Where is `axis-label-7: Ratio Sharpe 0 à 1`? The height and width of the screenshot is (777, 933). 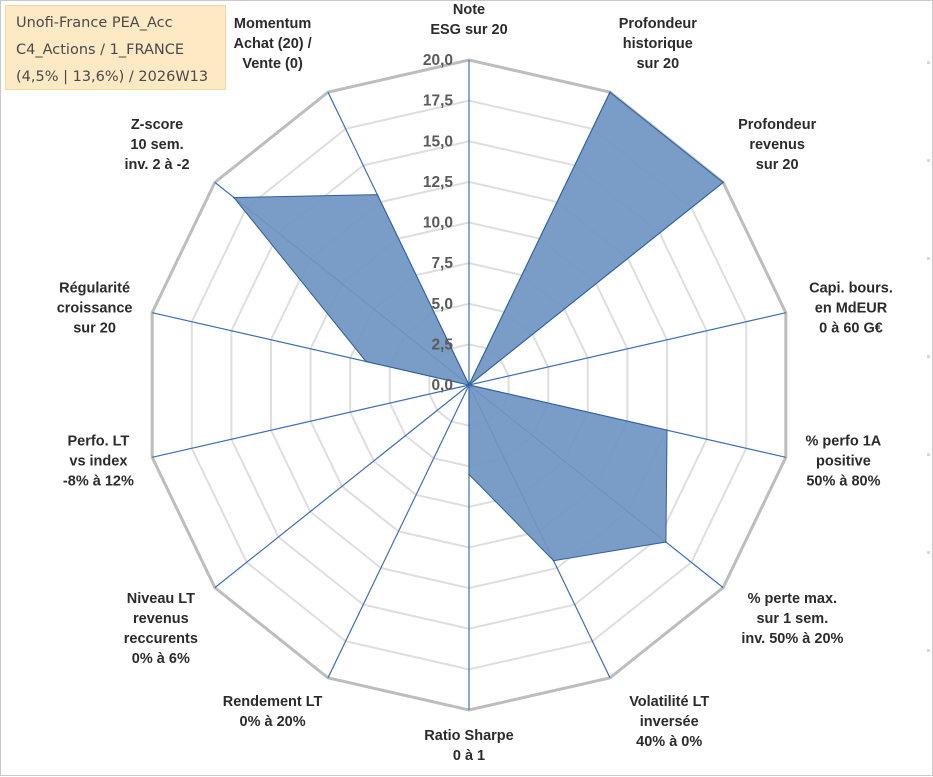 axis-label-7: Ratio Sharpe 0 à 1 is located at coordinates (468, 746).